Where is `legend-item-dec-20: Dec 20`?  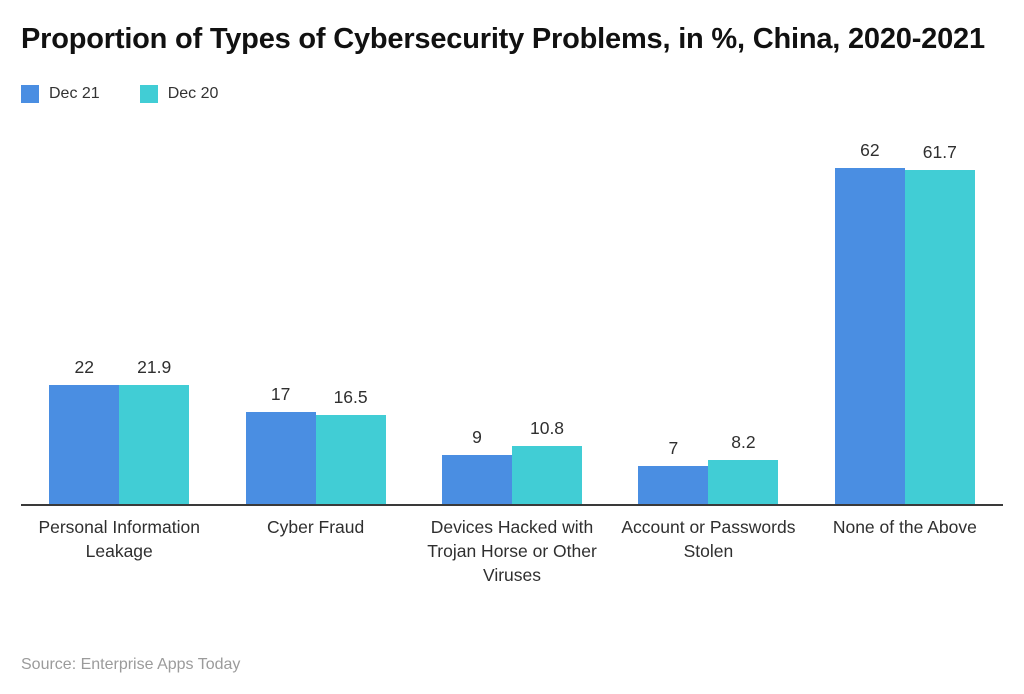
legend-item-dec-20: Dec 20 is located at coordinates (179, 94).